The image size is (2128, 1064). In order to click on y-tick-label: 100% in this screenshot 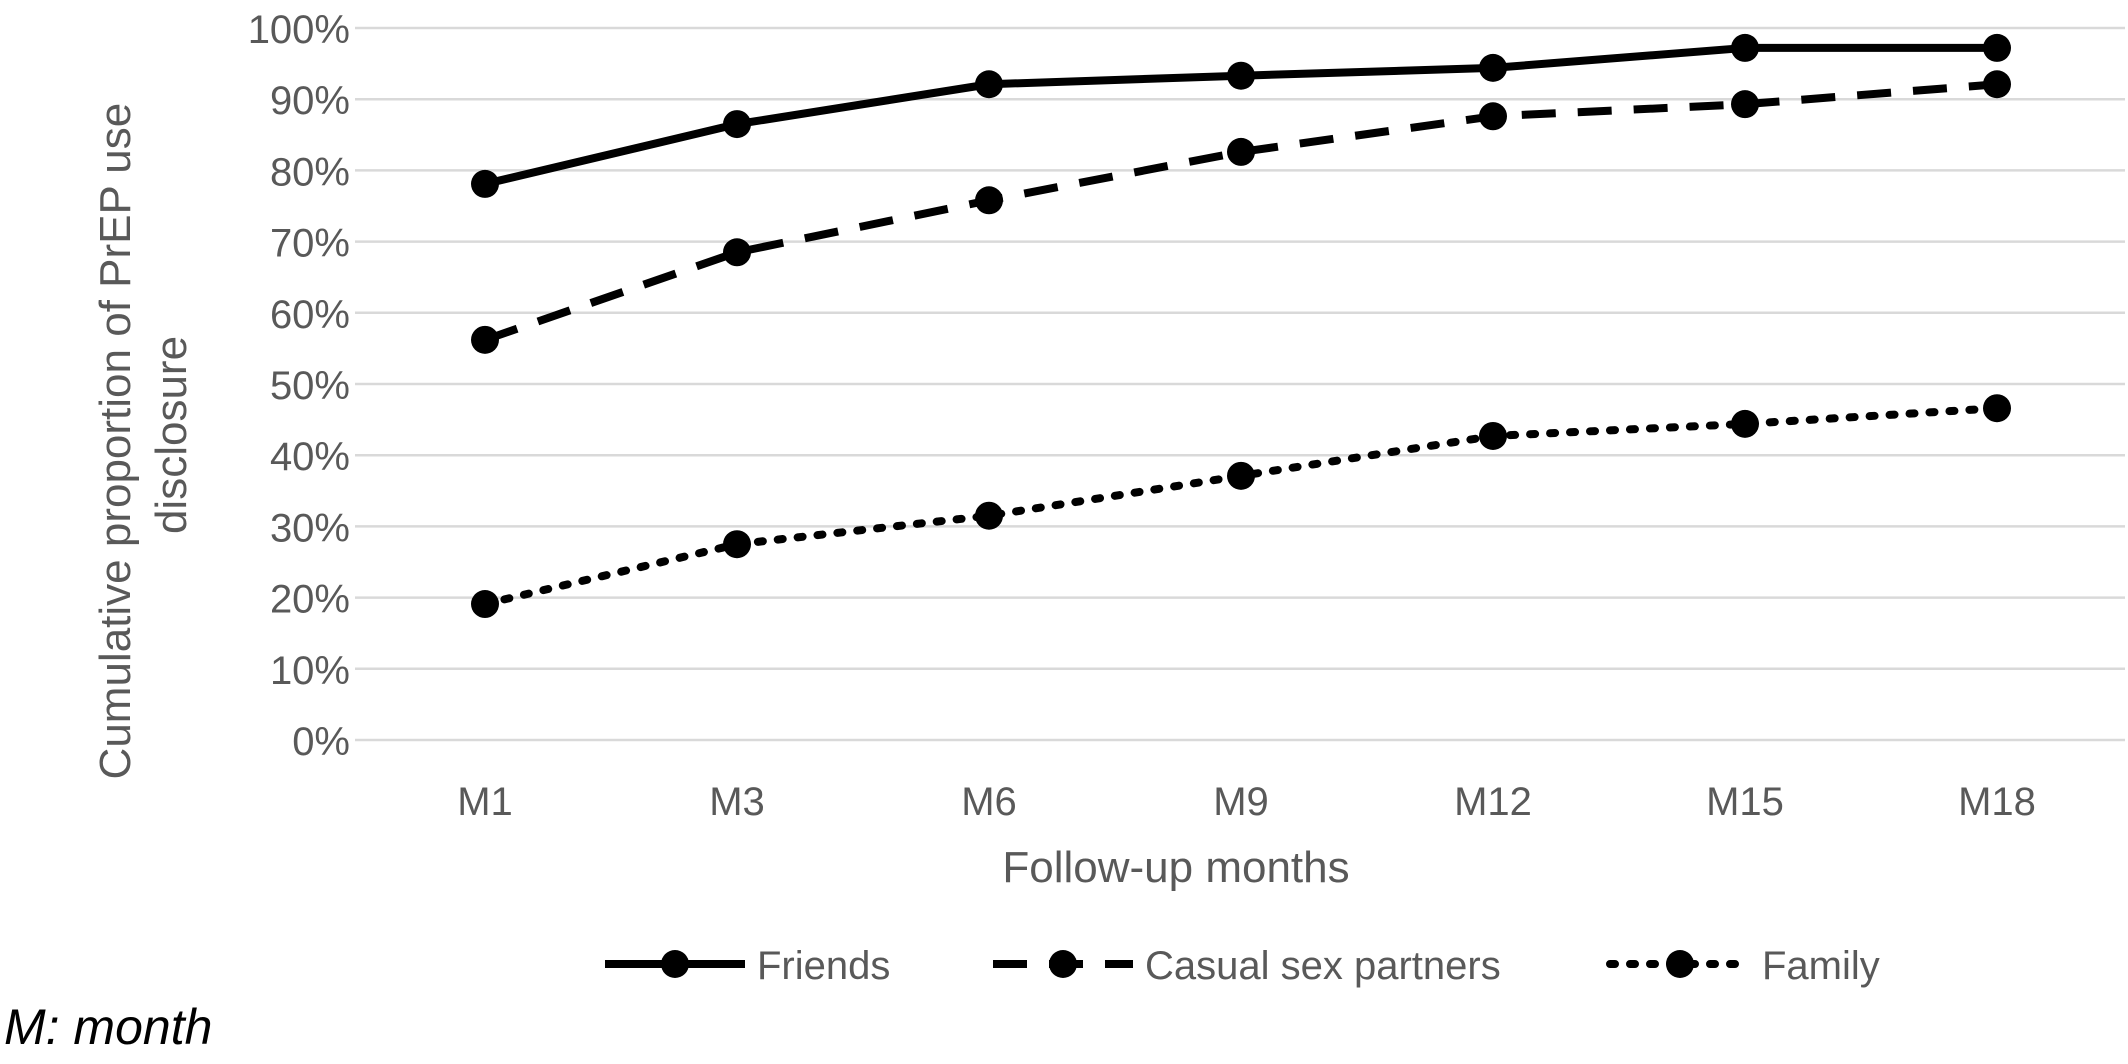, I will do `click(299, 30)`.